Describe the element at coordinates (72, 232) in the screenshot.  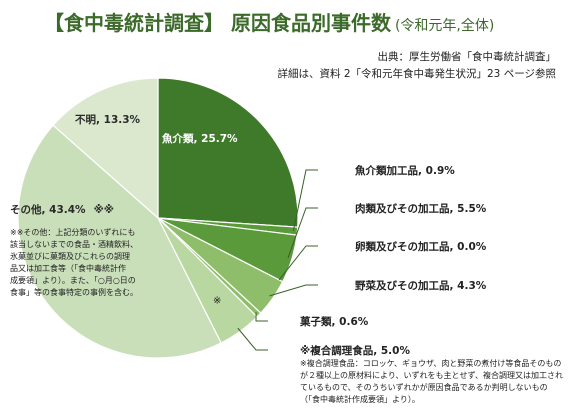
I see `other-note-line: ※※その他：上記分類のいずれにも` at that location.